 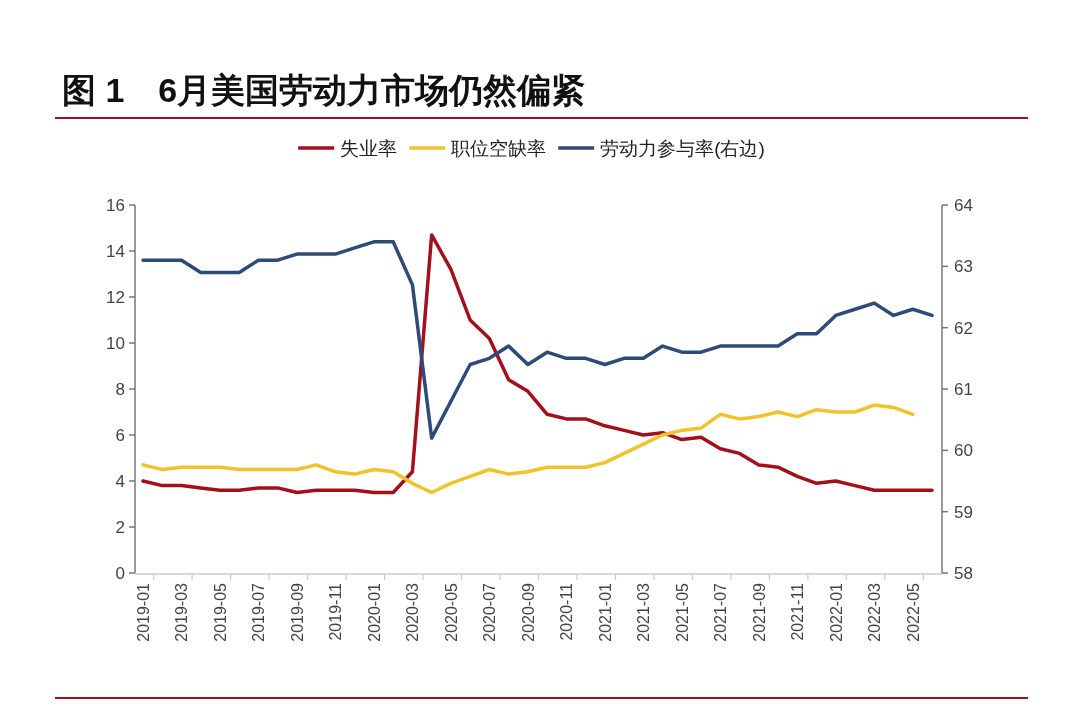 I want to click on y-tick-label: 4, so click(x=120, y=481).